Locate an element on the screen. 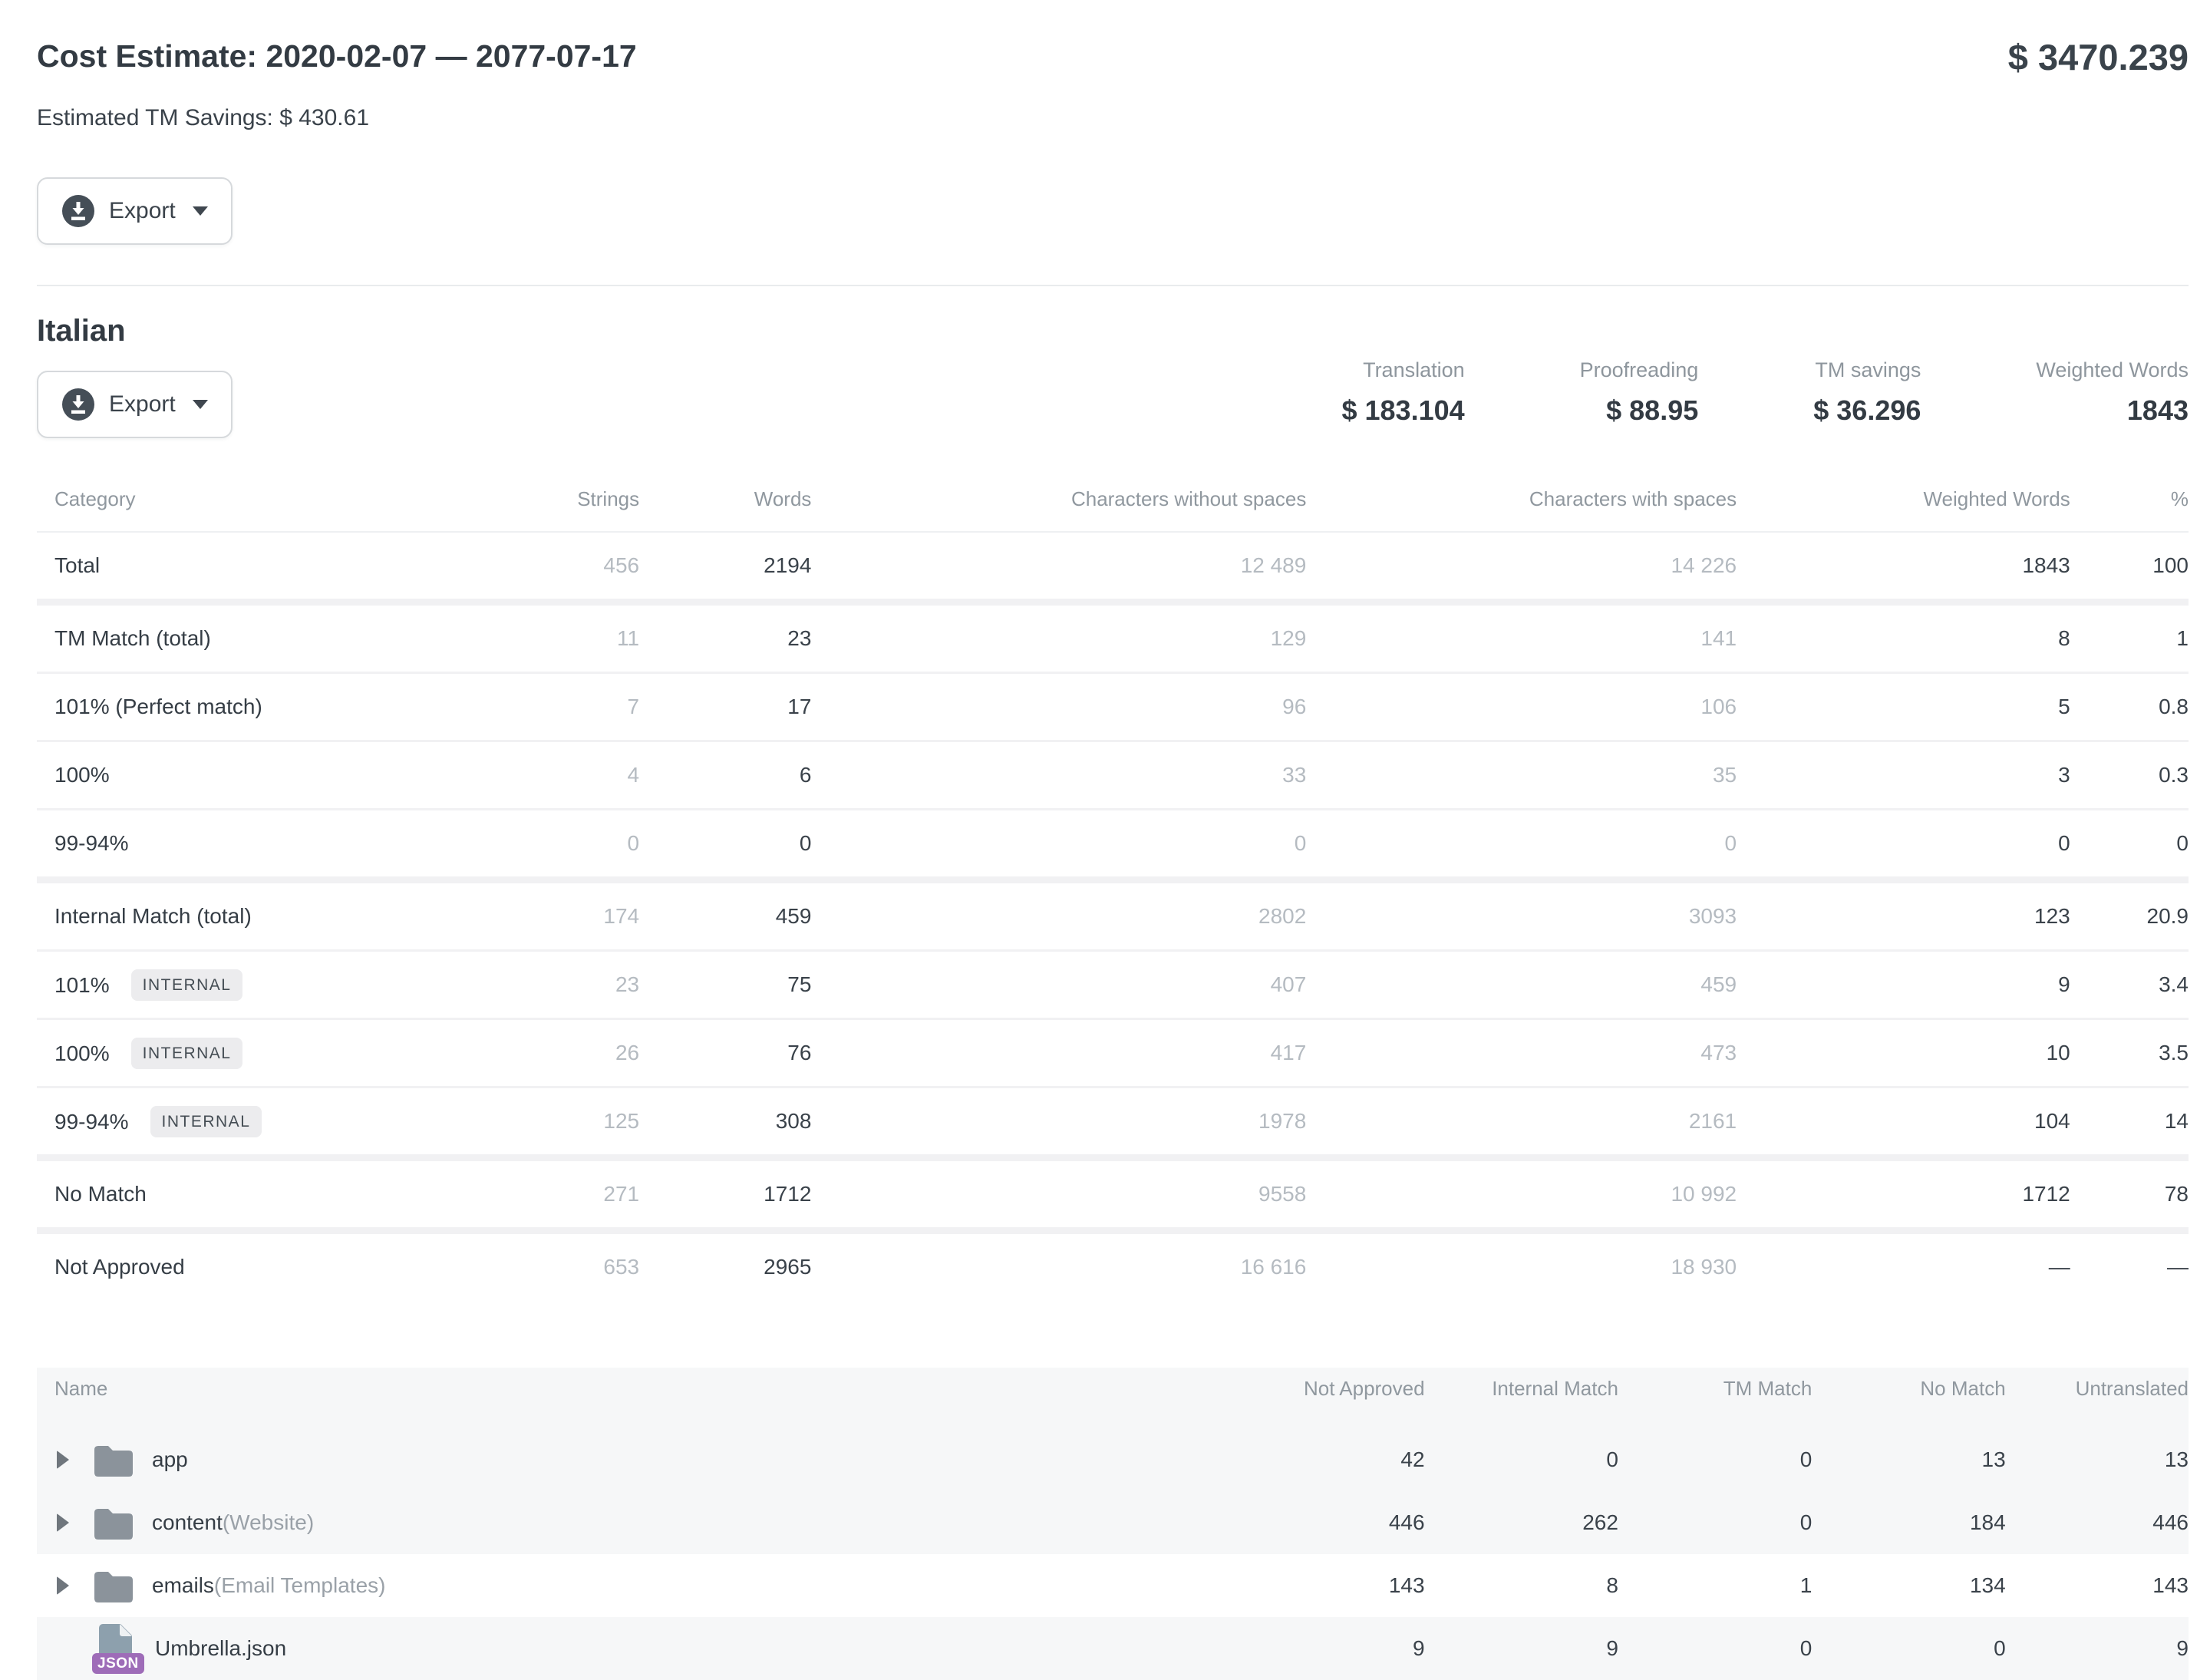 The width and height of the screenshot is (2210, 1680). file-row: content (Website) 446 262 0 184 446 is located at coordinates (1113, 1523).